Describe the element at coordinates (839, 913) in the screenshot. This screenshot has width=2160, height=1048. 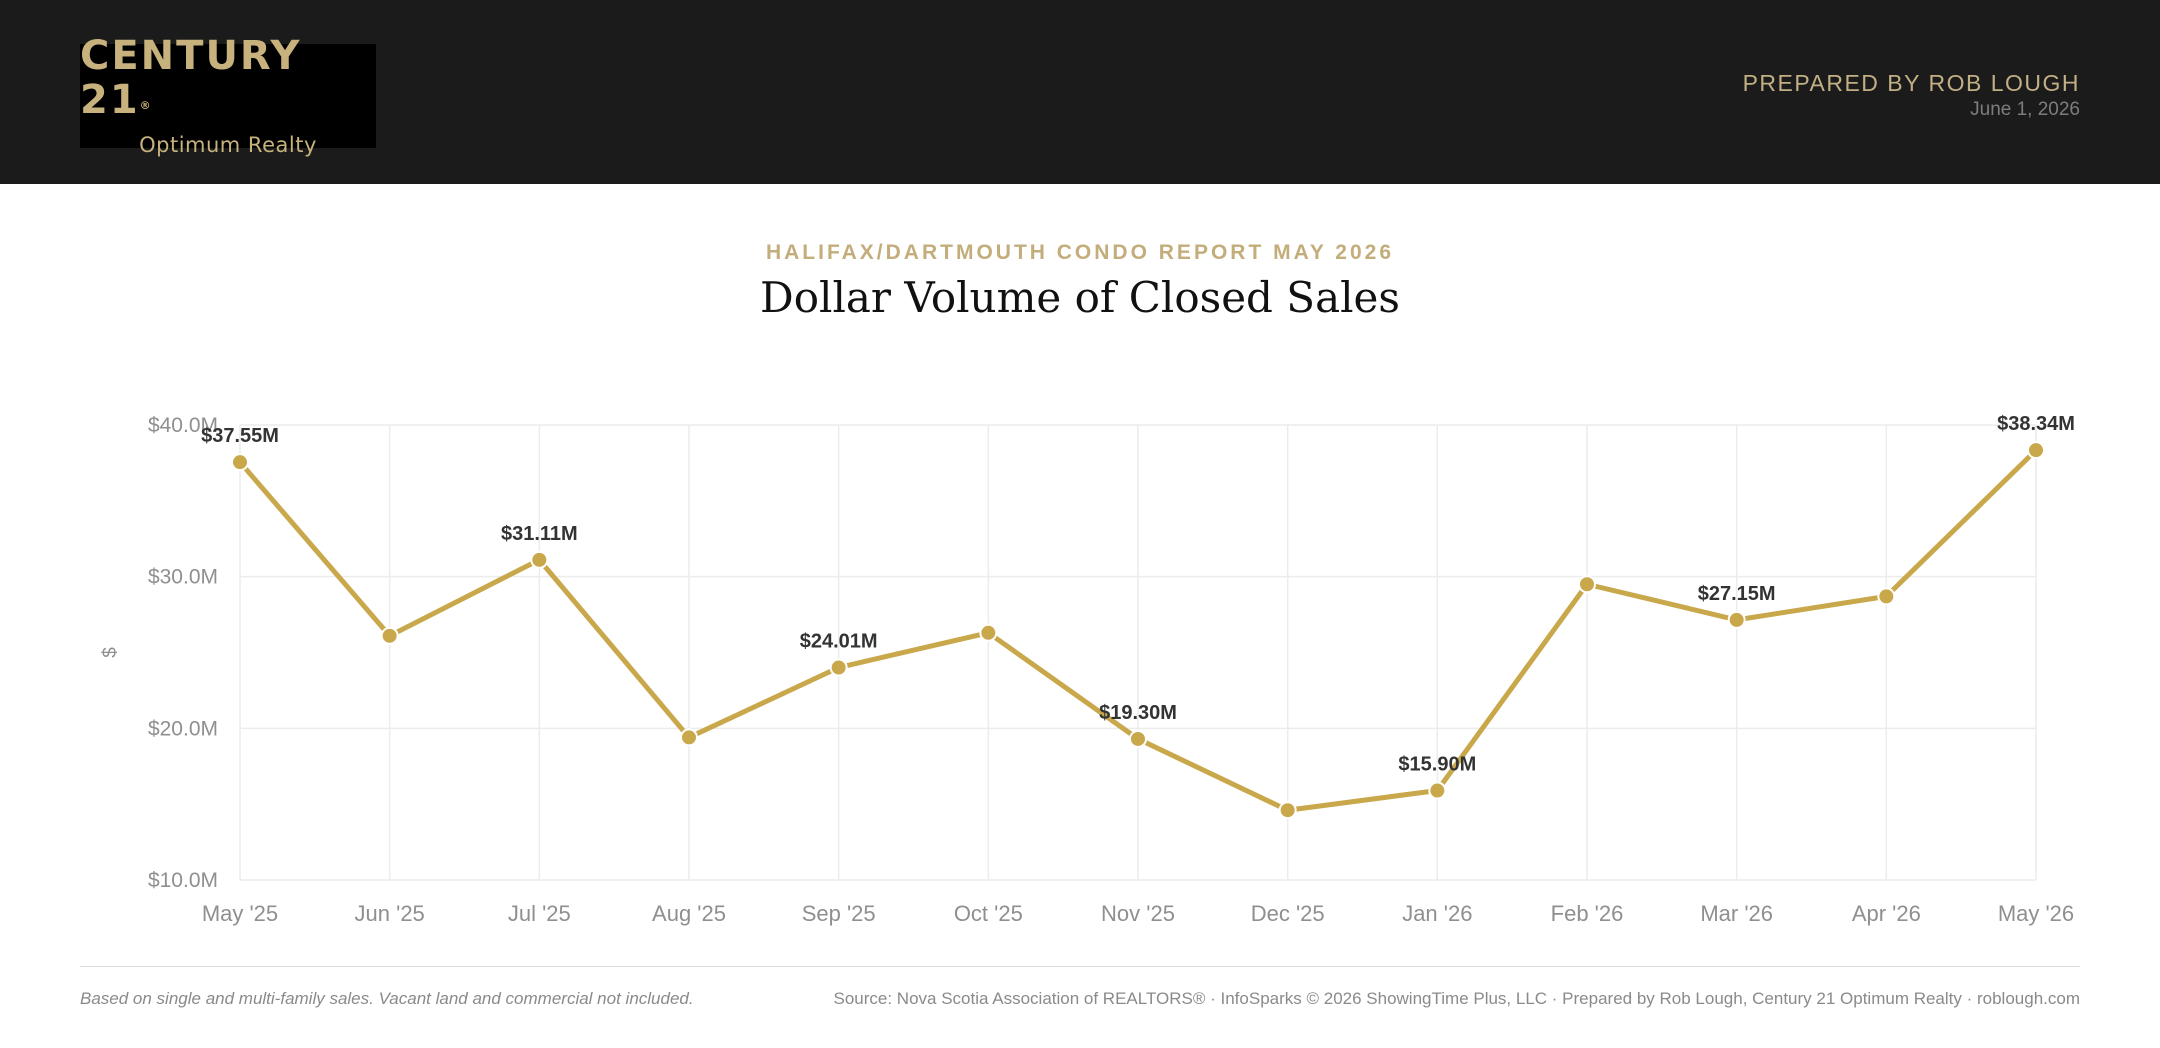
I see `x-tick-label: Sep '25` at that location.